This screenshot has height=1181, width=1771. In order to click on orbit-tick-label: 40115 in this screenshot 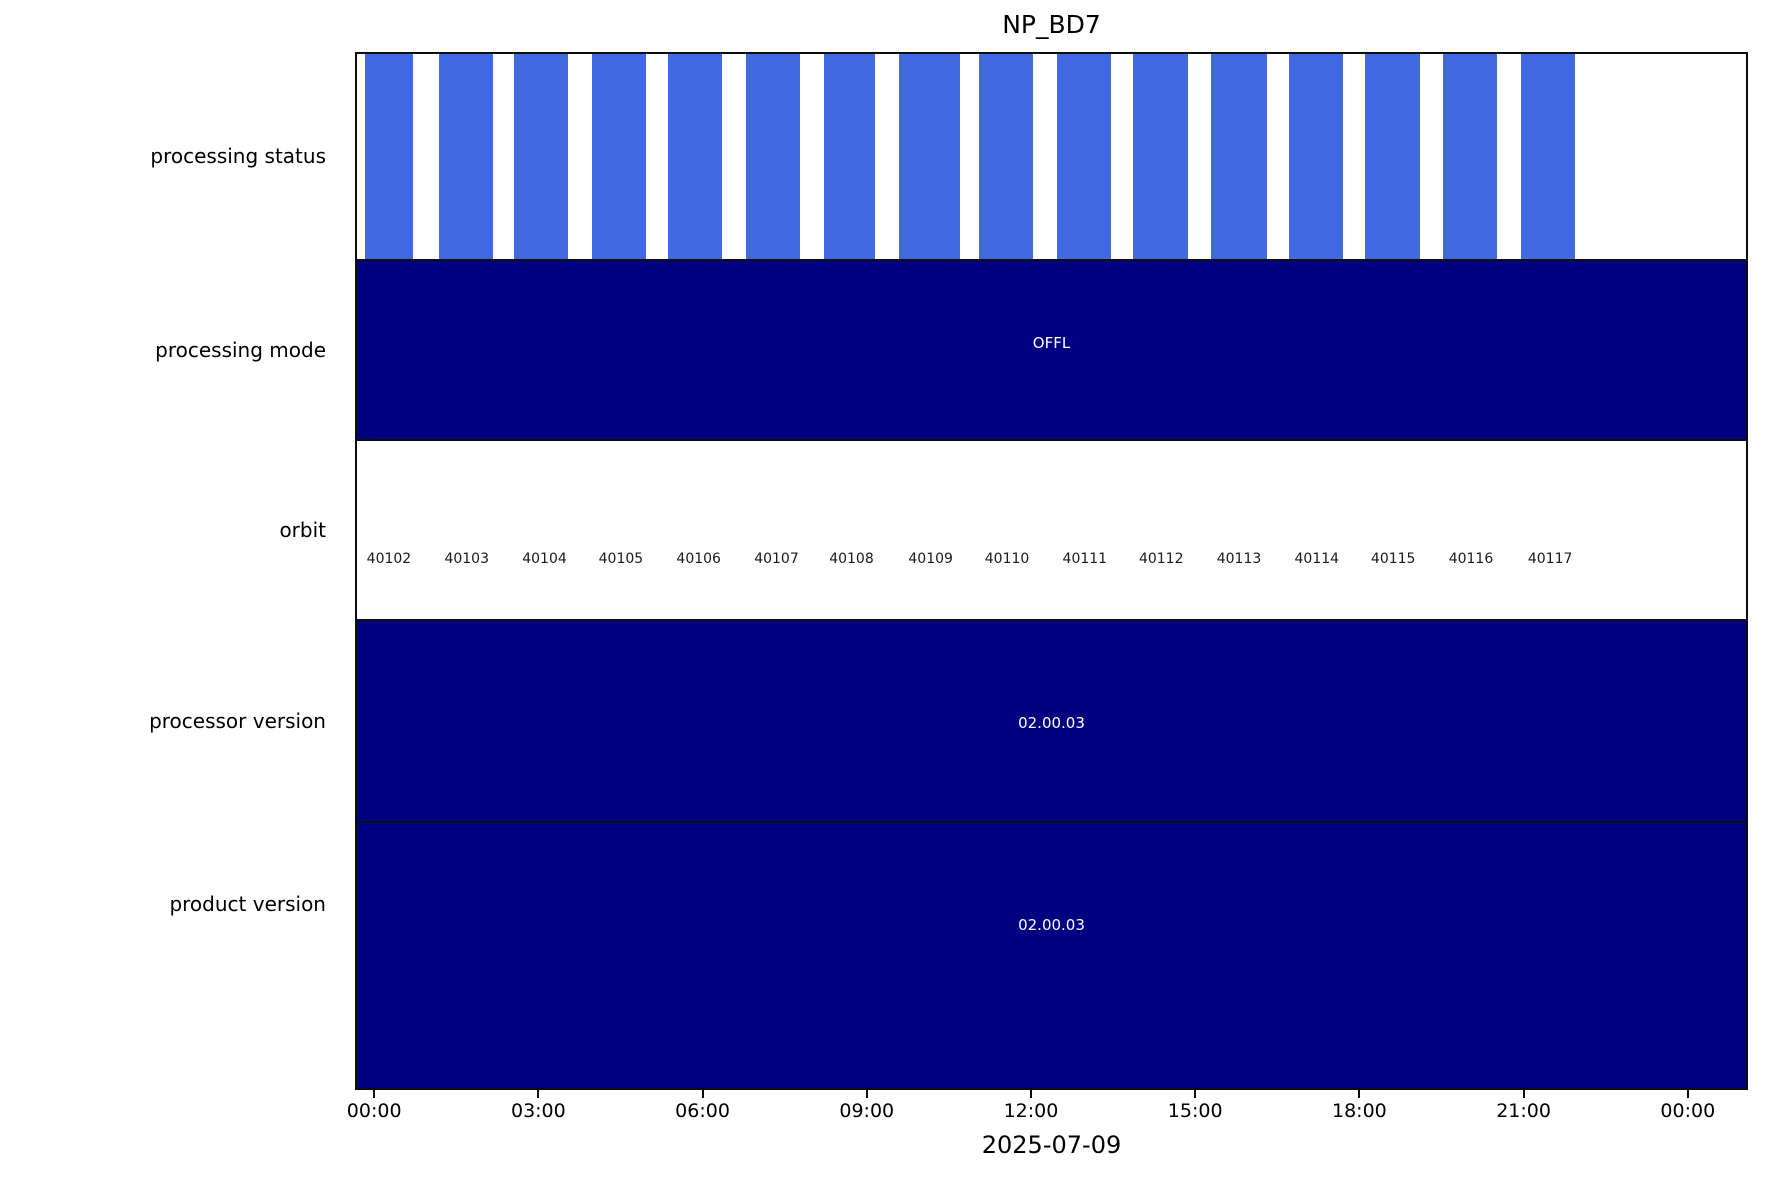, I will do `click(1393, 559)`.